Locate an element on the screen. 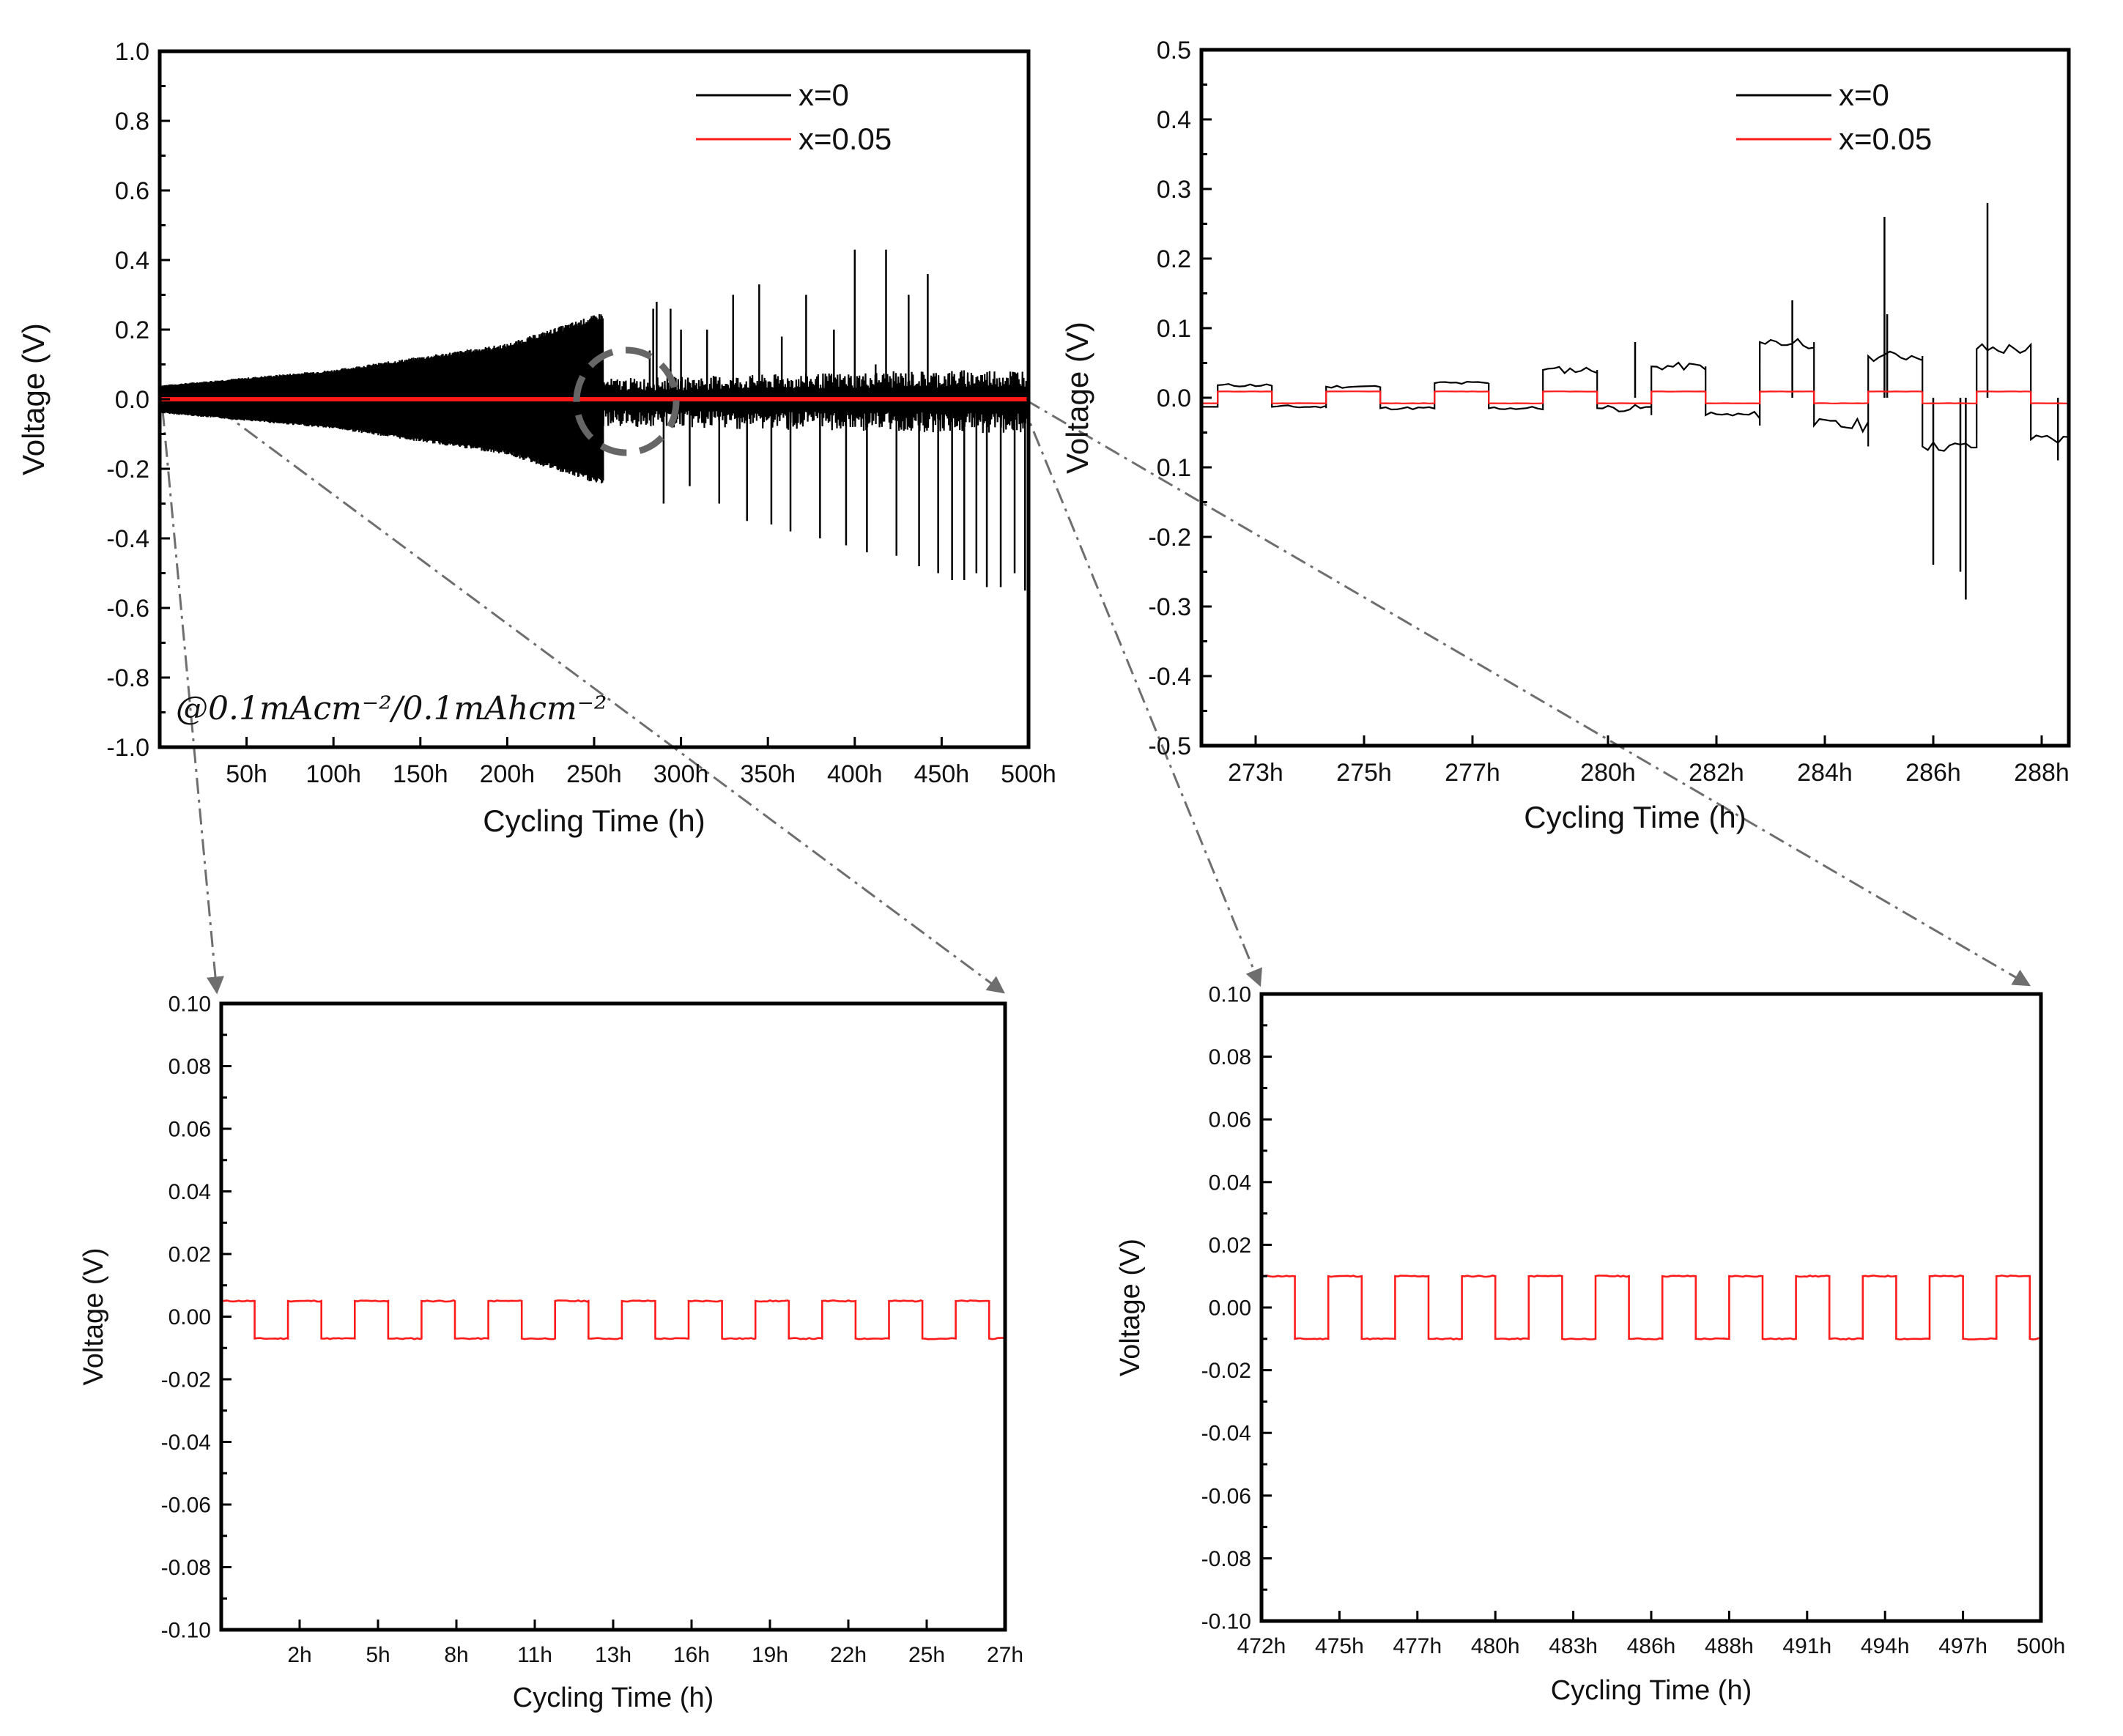  x-tick-label: 300h is located at coordinates (681, 774).